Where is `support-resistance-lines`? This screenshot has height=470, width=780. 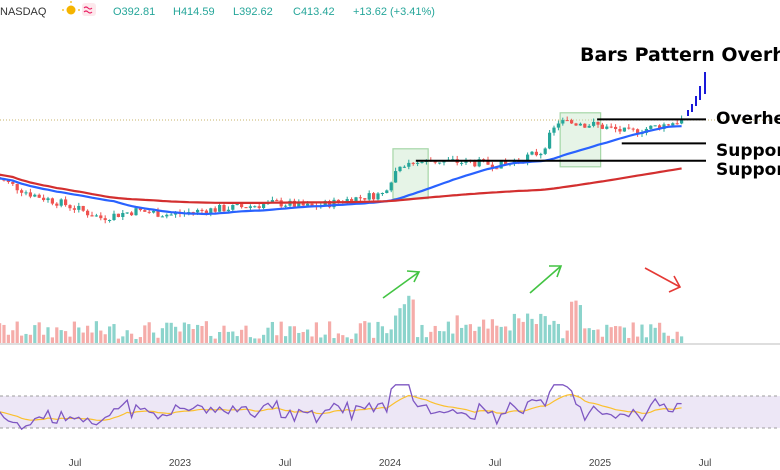
support-resistance-lines is located at coordinates (560, 117).